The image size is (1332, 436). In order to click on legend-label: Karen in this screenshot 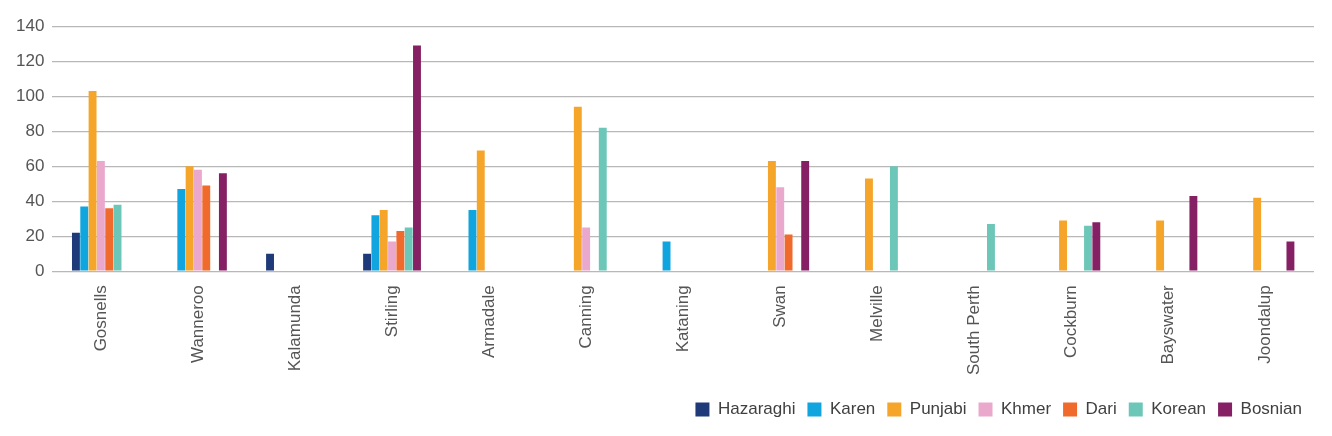, I will do `click(852, 409)`.